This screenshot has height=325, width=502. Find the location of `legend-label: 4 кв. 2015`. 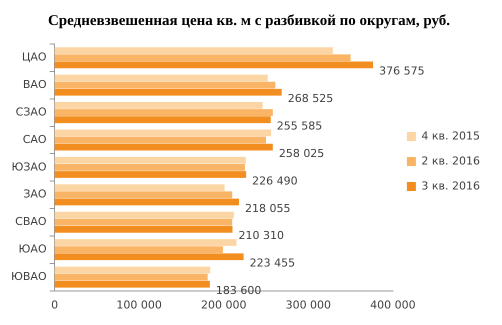

legend-label: 4 кв. 2015 is located at coordinates (450, 135).